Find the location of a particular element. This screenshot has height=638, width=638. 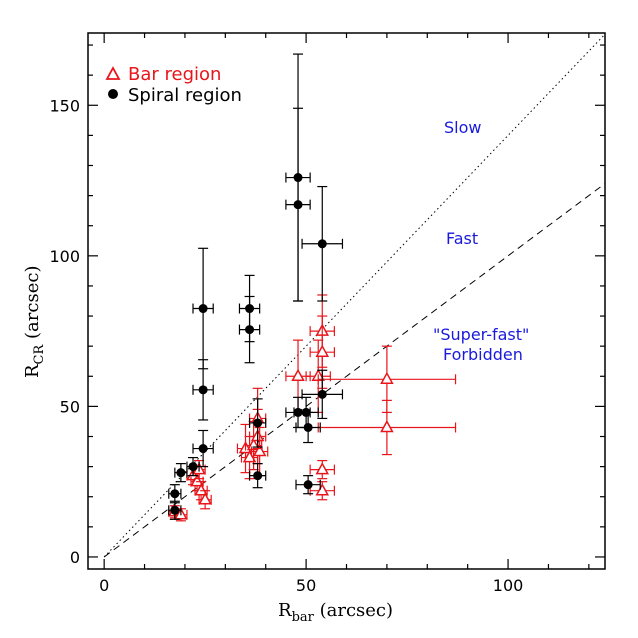

legend-spiral-symbol is located at coordinates (113, 94).